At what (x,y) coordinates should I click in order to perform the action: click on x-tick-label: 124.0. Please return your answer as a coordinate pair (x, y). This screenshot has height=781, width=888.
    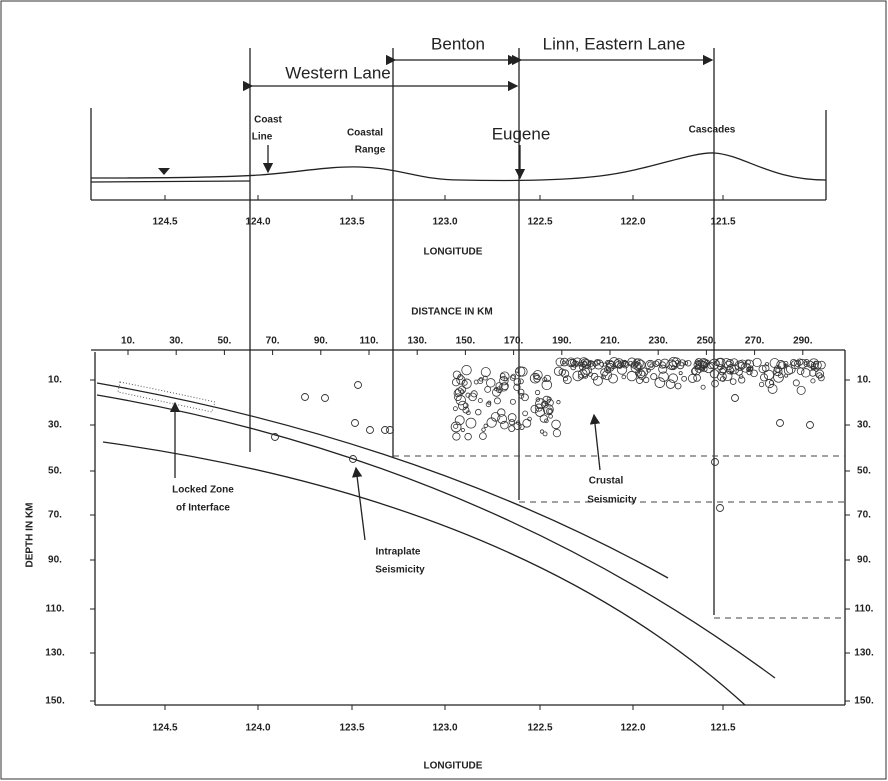
    Looking at the image, I should click on (257, 728).